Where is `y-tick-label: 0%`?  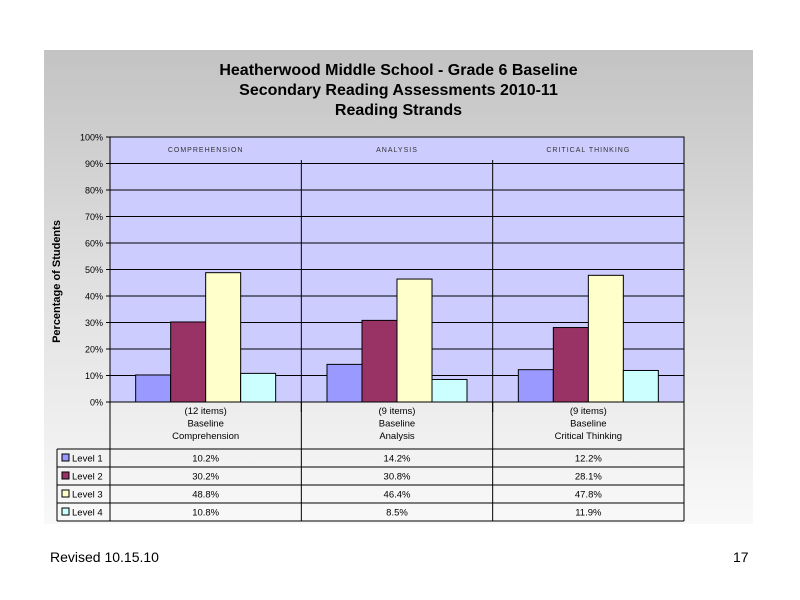
y-tick-label: 0% is located at coordinates (96, 403).